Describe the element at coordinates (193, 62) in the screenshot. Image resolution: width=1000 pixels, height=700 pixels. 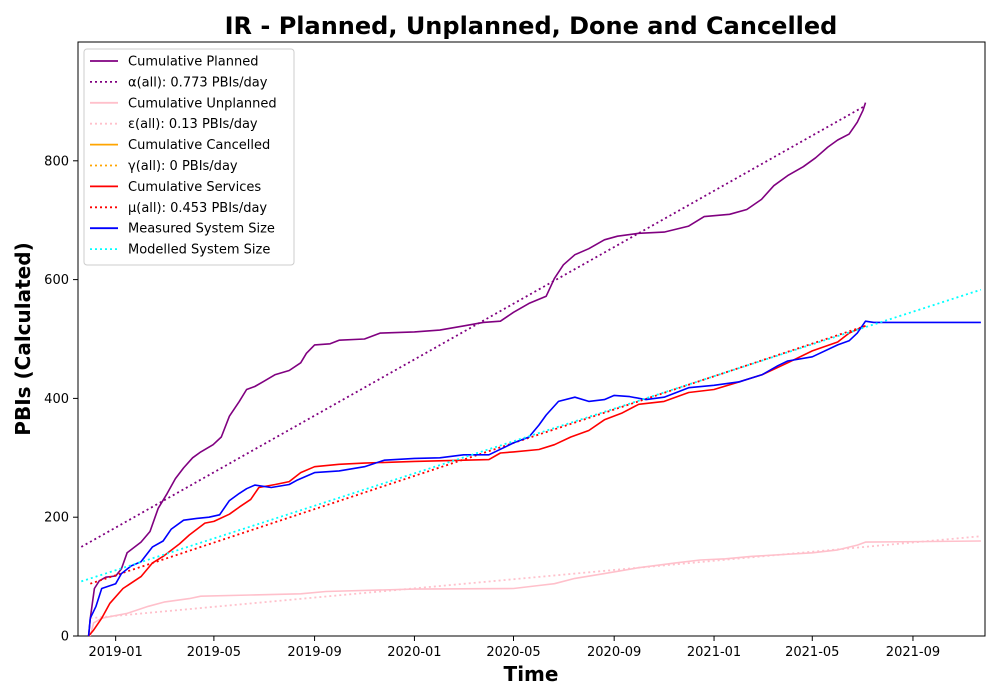
I see `legend-label: Cumulative Planned` at that location.